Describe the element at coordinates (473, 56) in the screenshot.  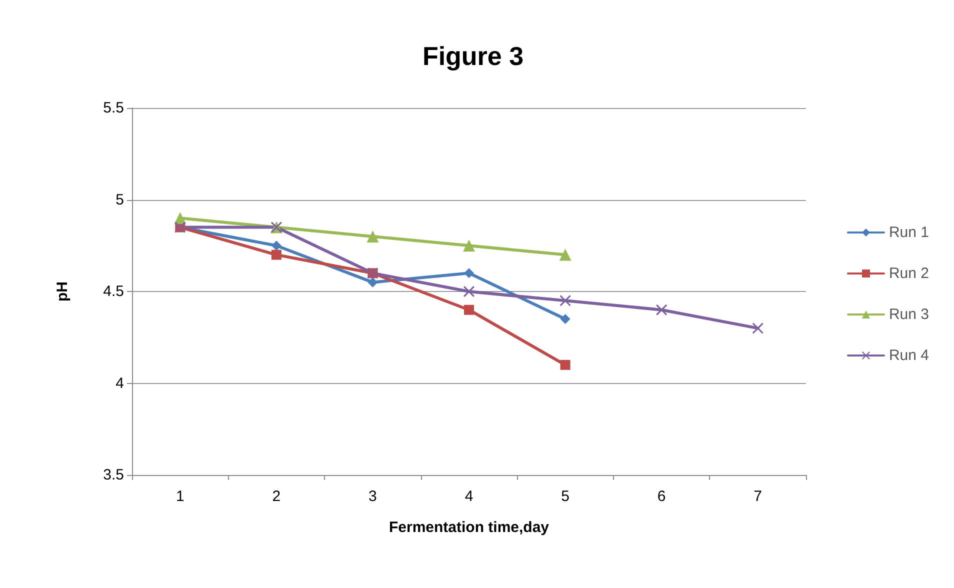
I see `chart-title: Figure 3` at that location.